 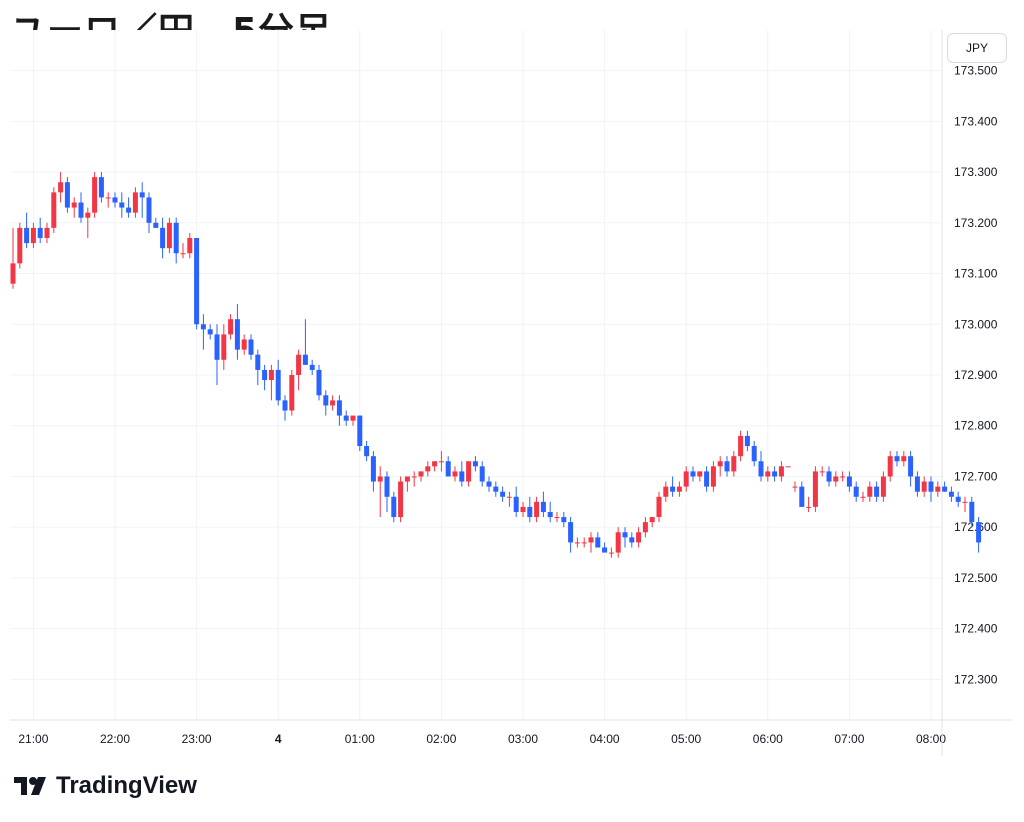 What do you see at coordinates (976, 71) in the screenshot?
I see `y-tick-label: 173.500` at bounding box center [976, 71].